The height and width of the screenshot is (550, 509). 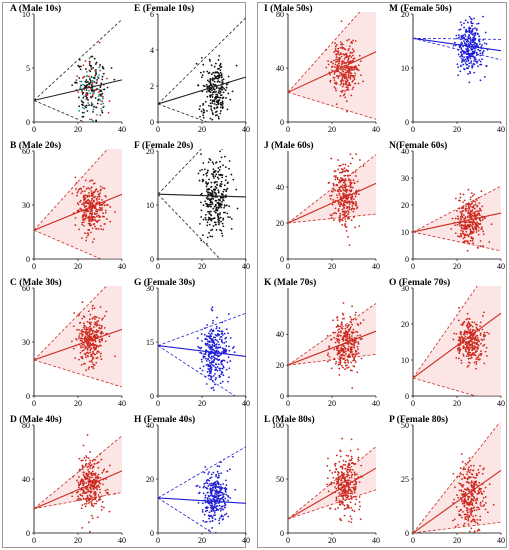 What do you see at coordinates (35, 145) in the screenshot?
I see `chart-title: B (Male 20s)` at bounding box center [35, 145].